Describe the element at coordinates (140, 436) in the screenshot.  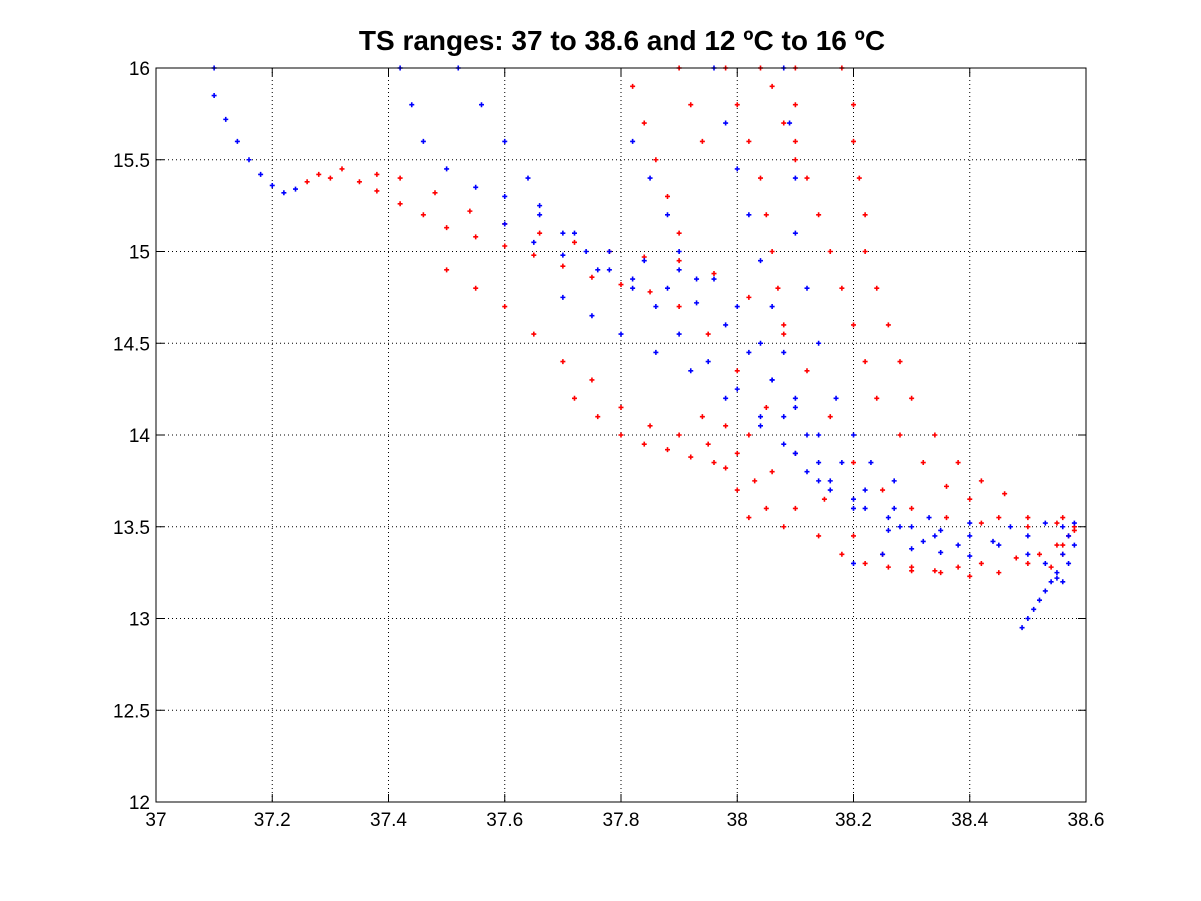
I see `y-tick-label: 14` at that location.